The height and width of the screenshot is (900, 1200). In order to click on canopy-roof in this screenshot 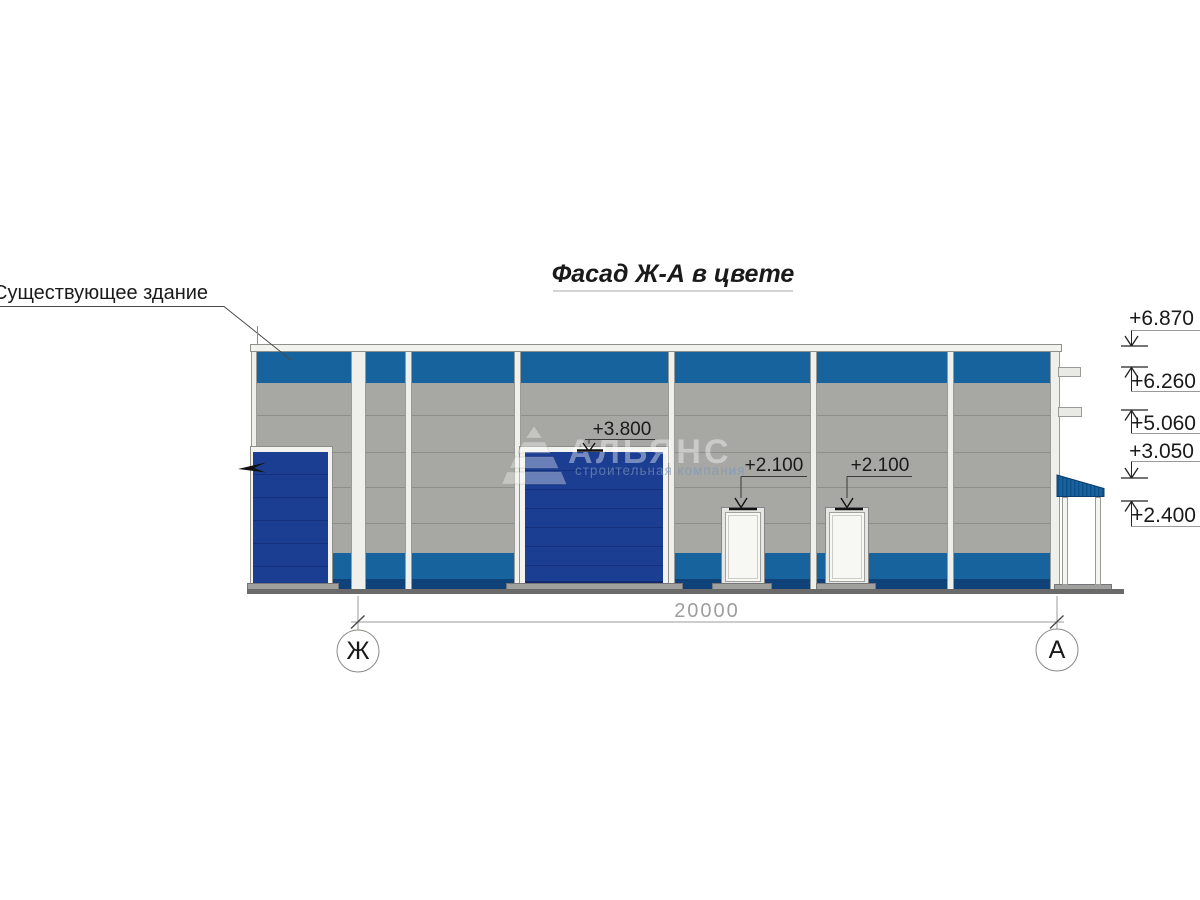, I will do `click(1080, 485)`.